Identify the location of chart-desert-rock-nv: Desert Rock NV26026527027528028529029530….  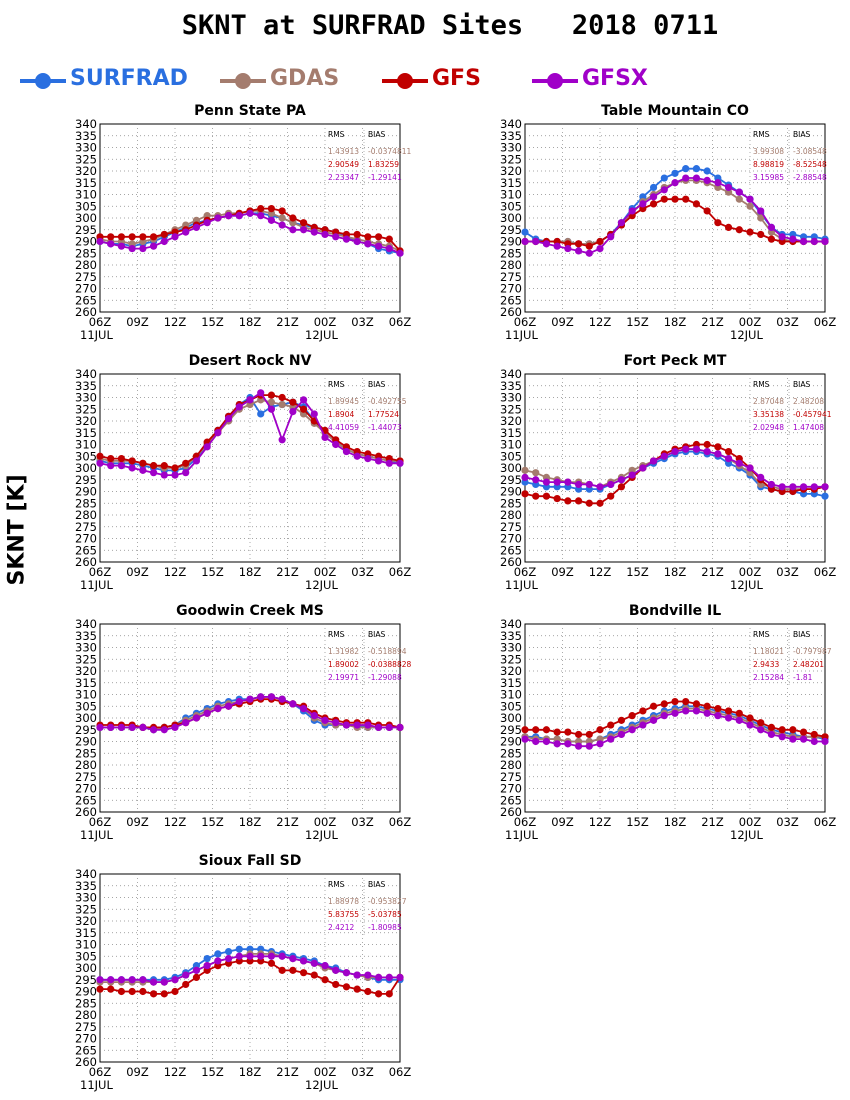
(243, 472).